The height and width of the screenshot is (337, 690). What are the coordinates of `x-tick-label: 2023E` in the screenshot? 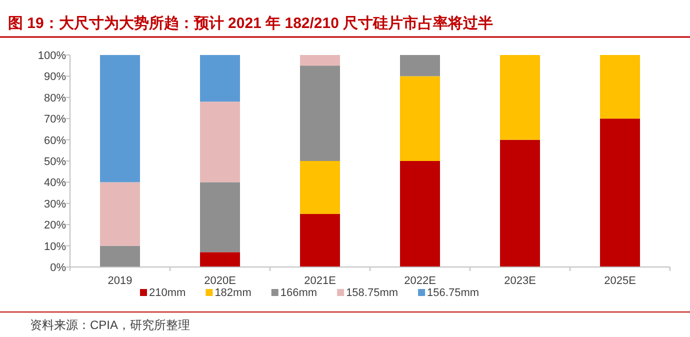 It's located at (520, 281).